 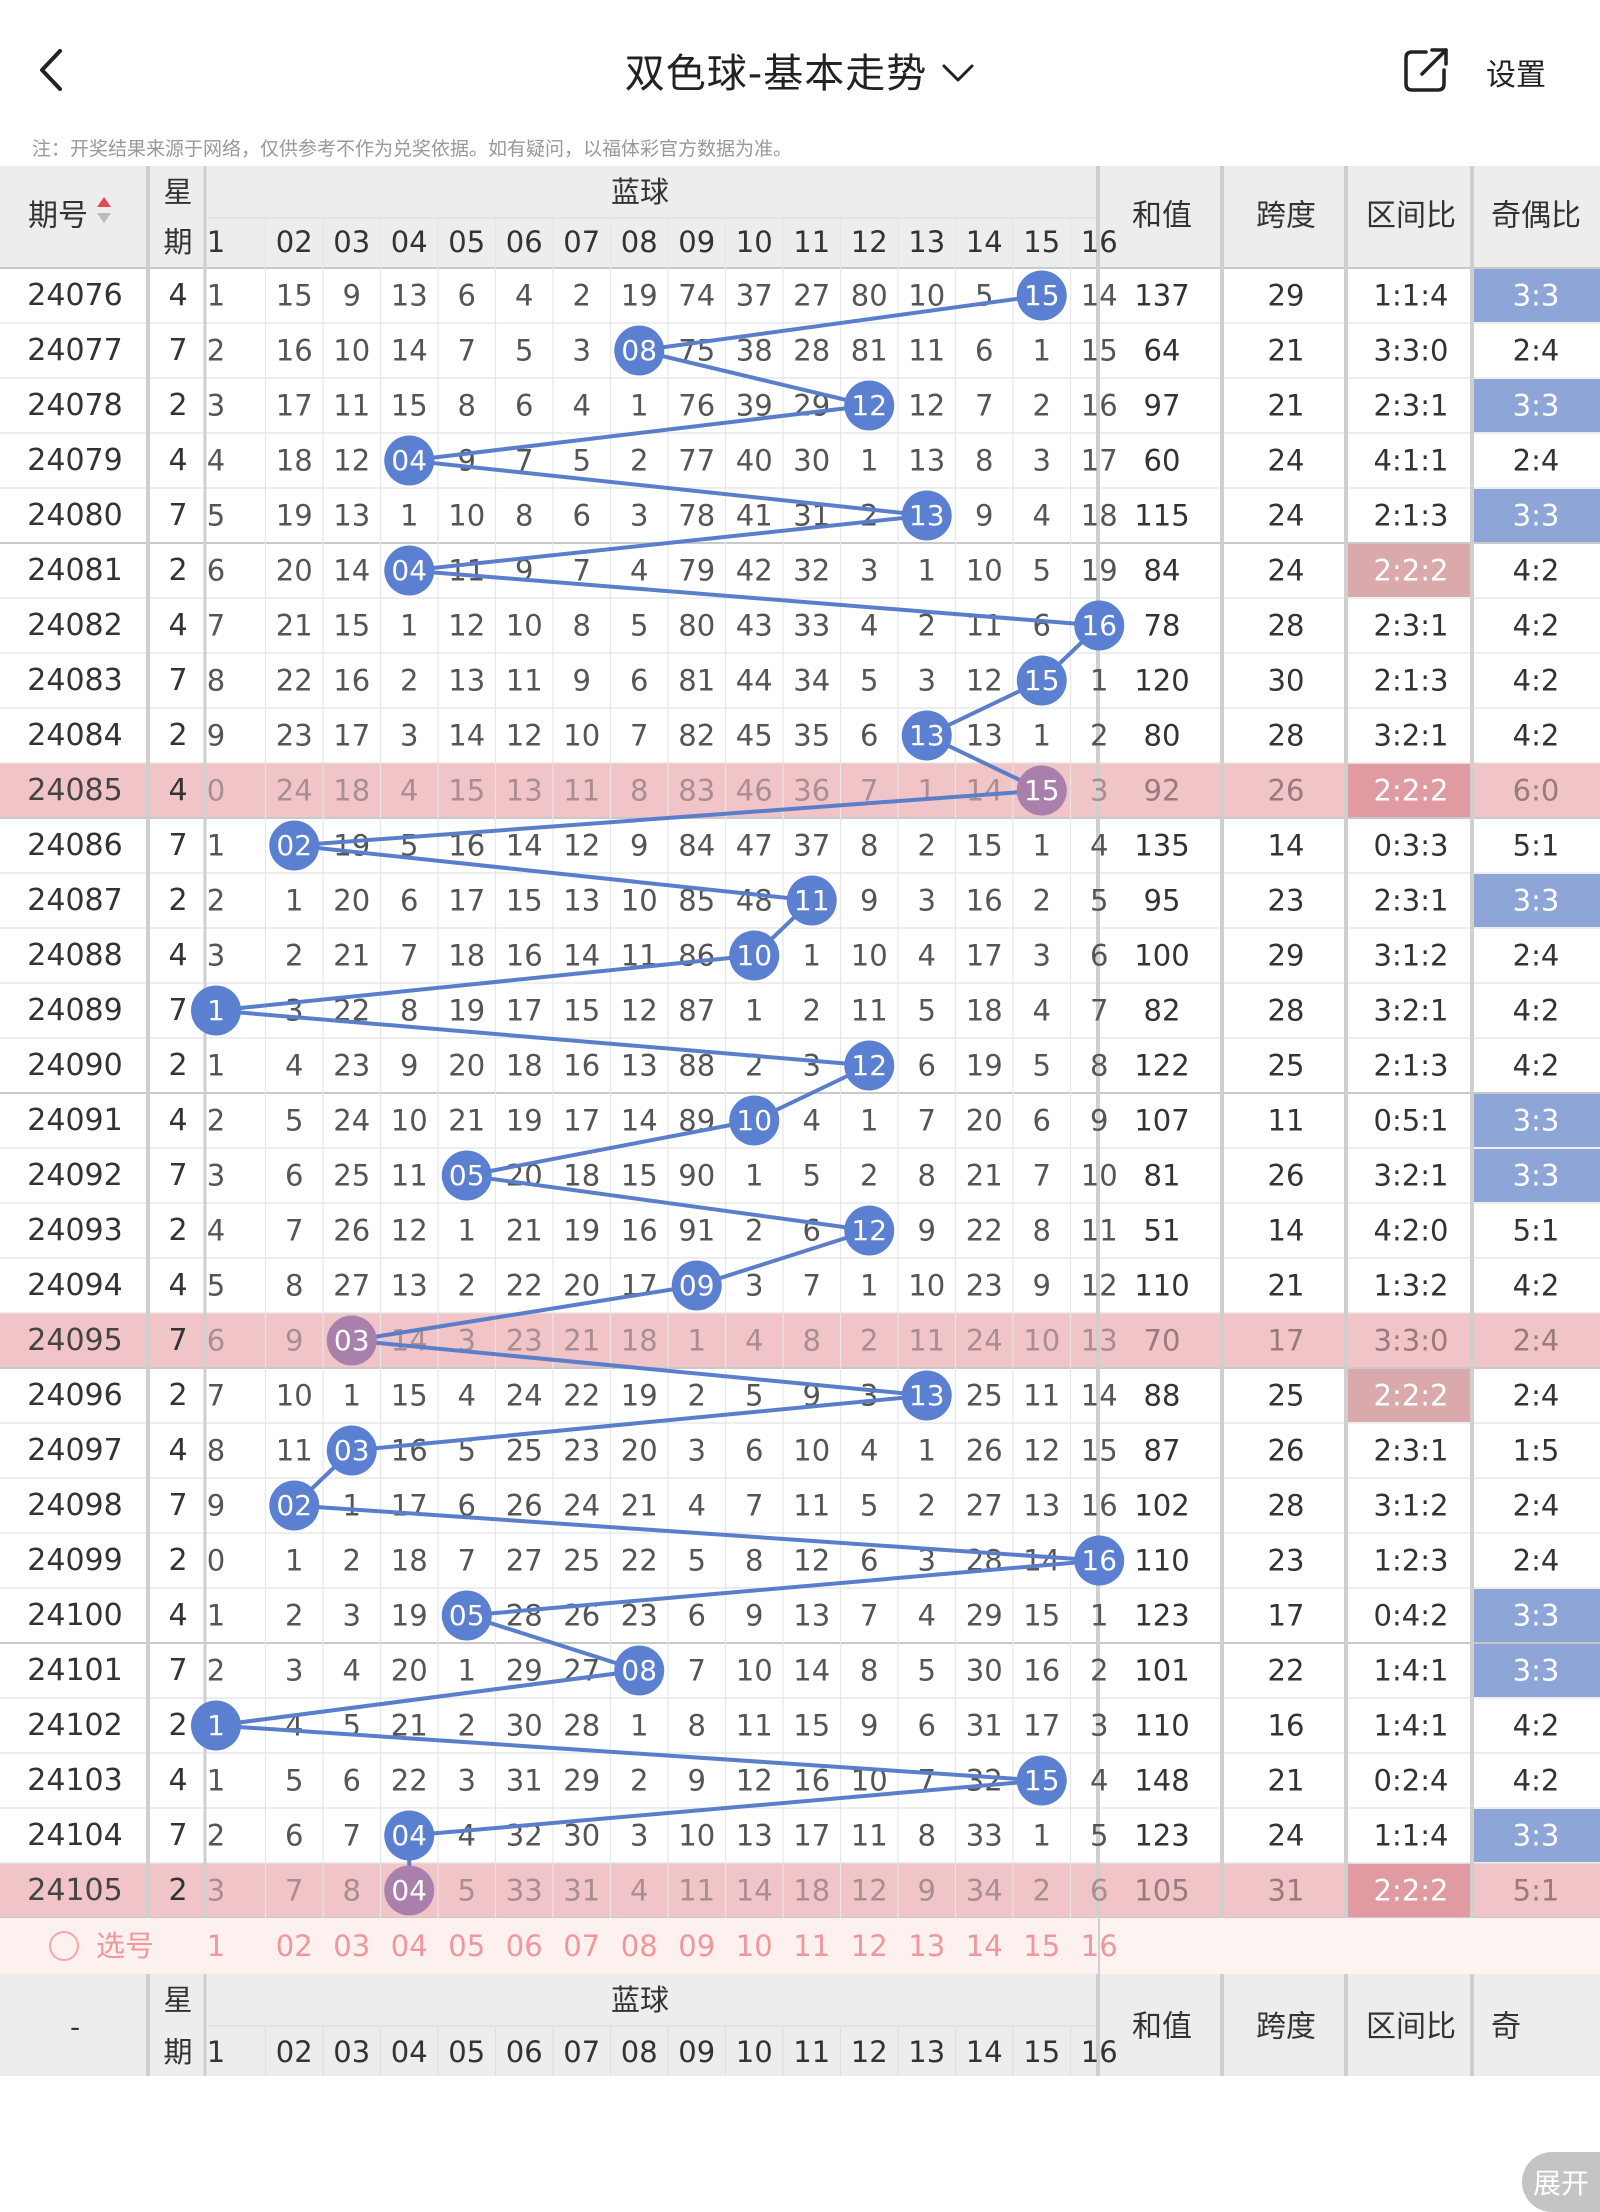 What do you see at coordinates (581, 1836) in the screenshot?
I see `omission-cell: 30` at bounding box center [581, 1836].